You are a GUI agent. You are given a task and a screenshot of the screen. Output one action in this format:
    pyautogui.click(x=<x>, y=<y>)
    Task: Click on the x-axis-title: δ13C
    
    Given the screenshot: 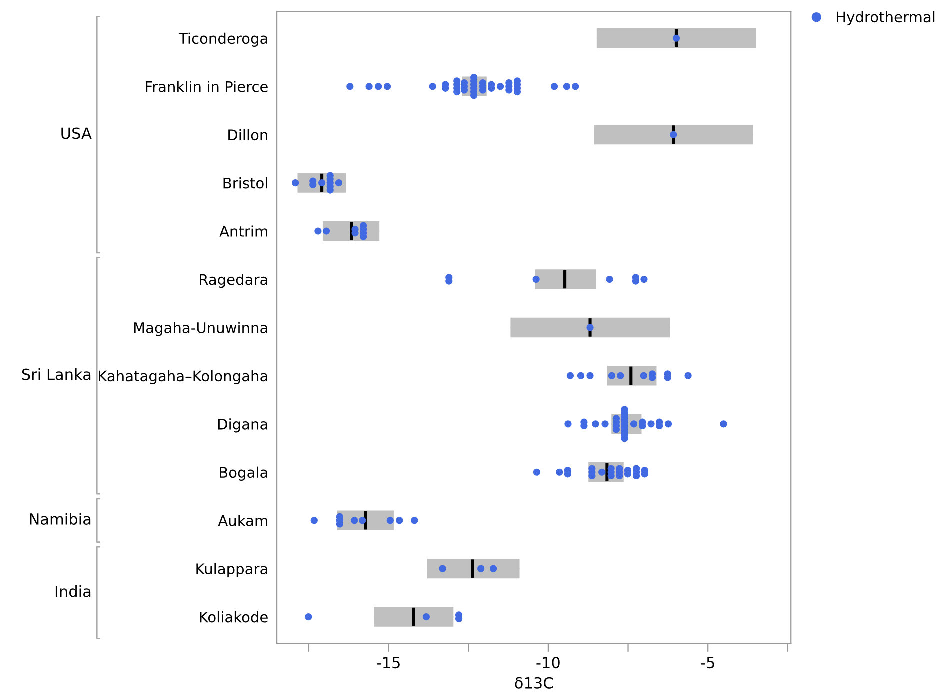 What is the action you would take?
    pyautogui.click(x=534, y=683)
    